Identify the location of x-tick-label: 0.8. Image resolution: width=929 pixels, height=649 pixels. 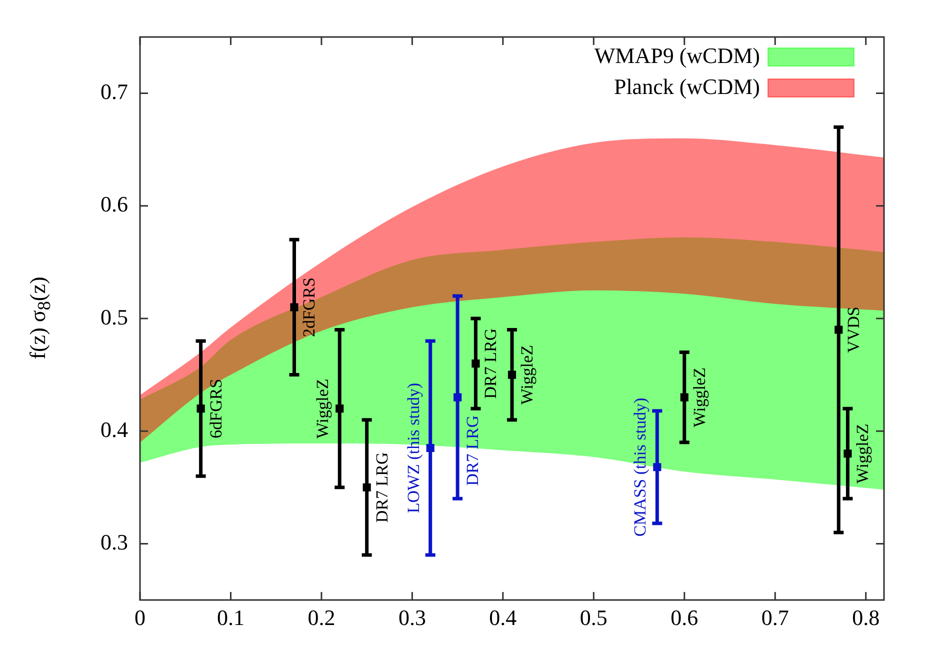
(866, 617).